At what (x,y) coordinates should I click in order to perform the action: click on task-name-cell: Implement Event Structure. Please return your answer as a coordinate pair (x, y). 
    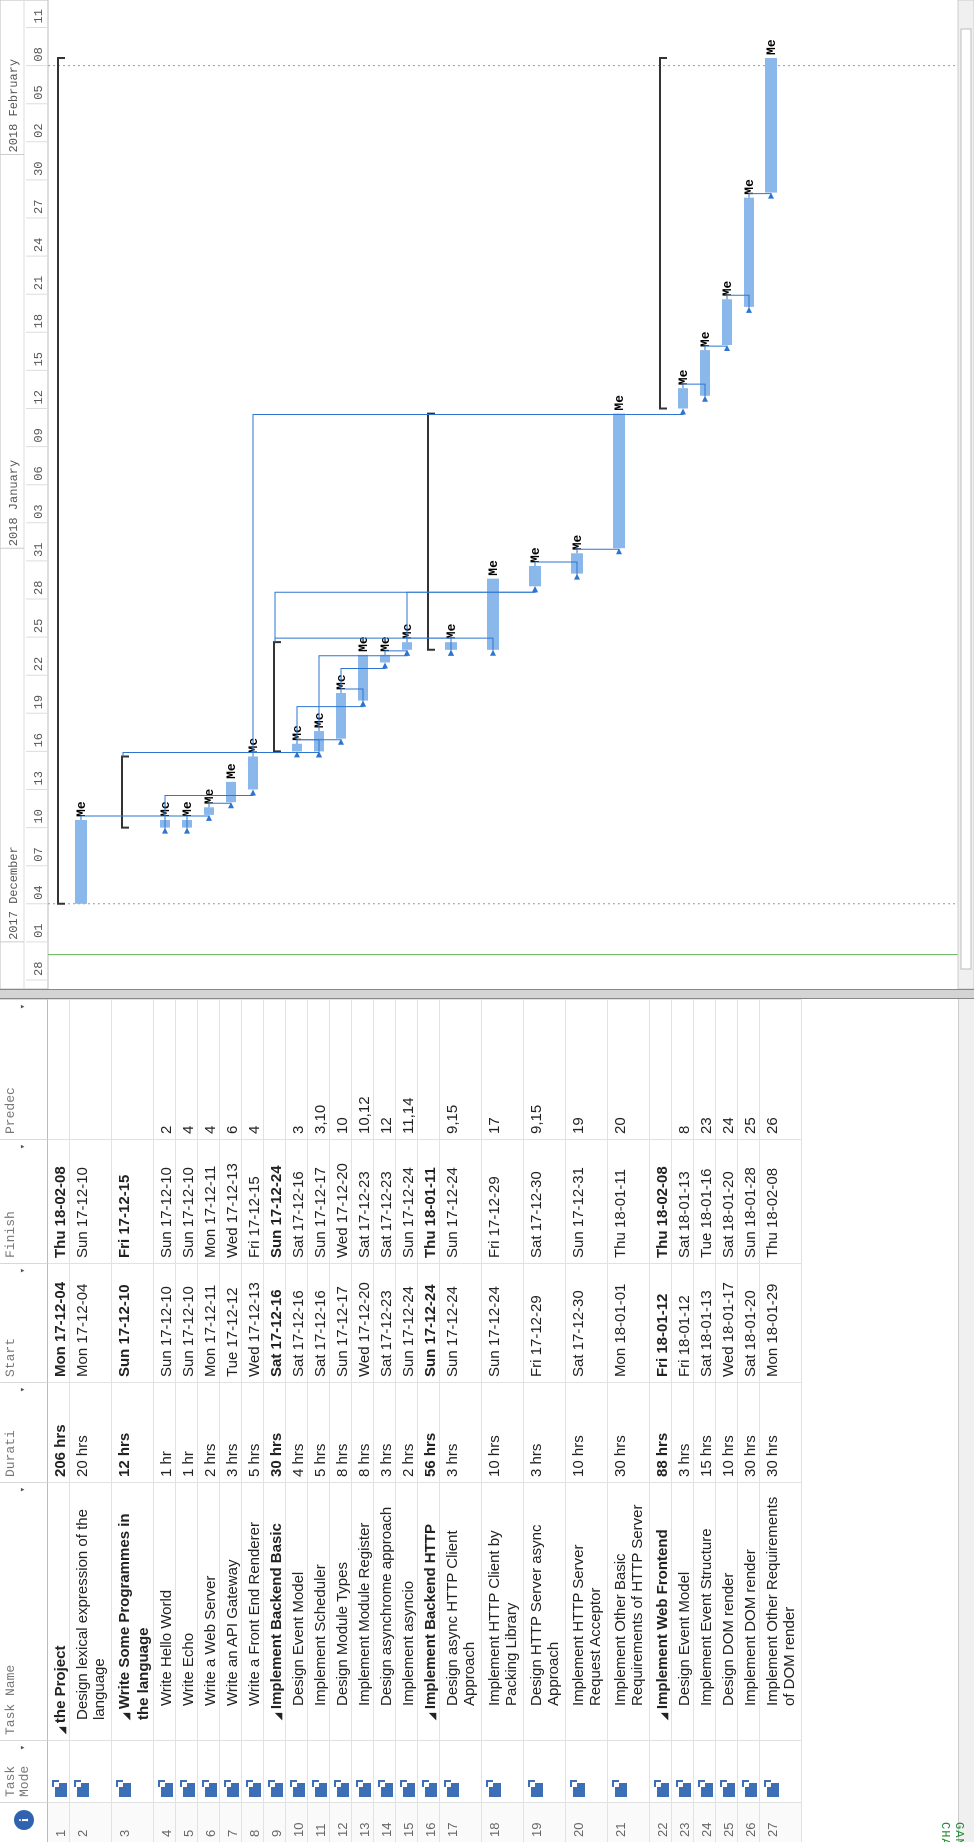
    Looking at the image, I should click on (704, 1611).